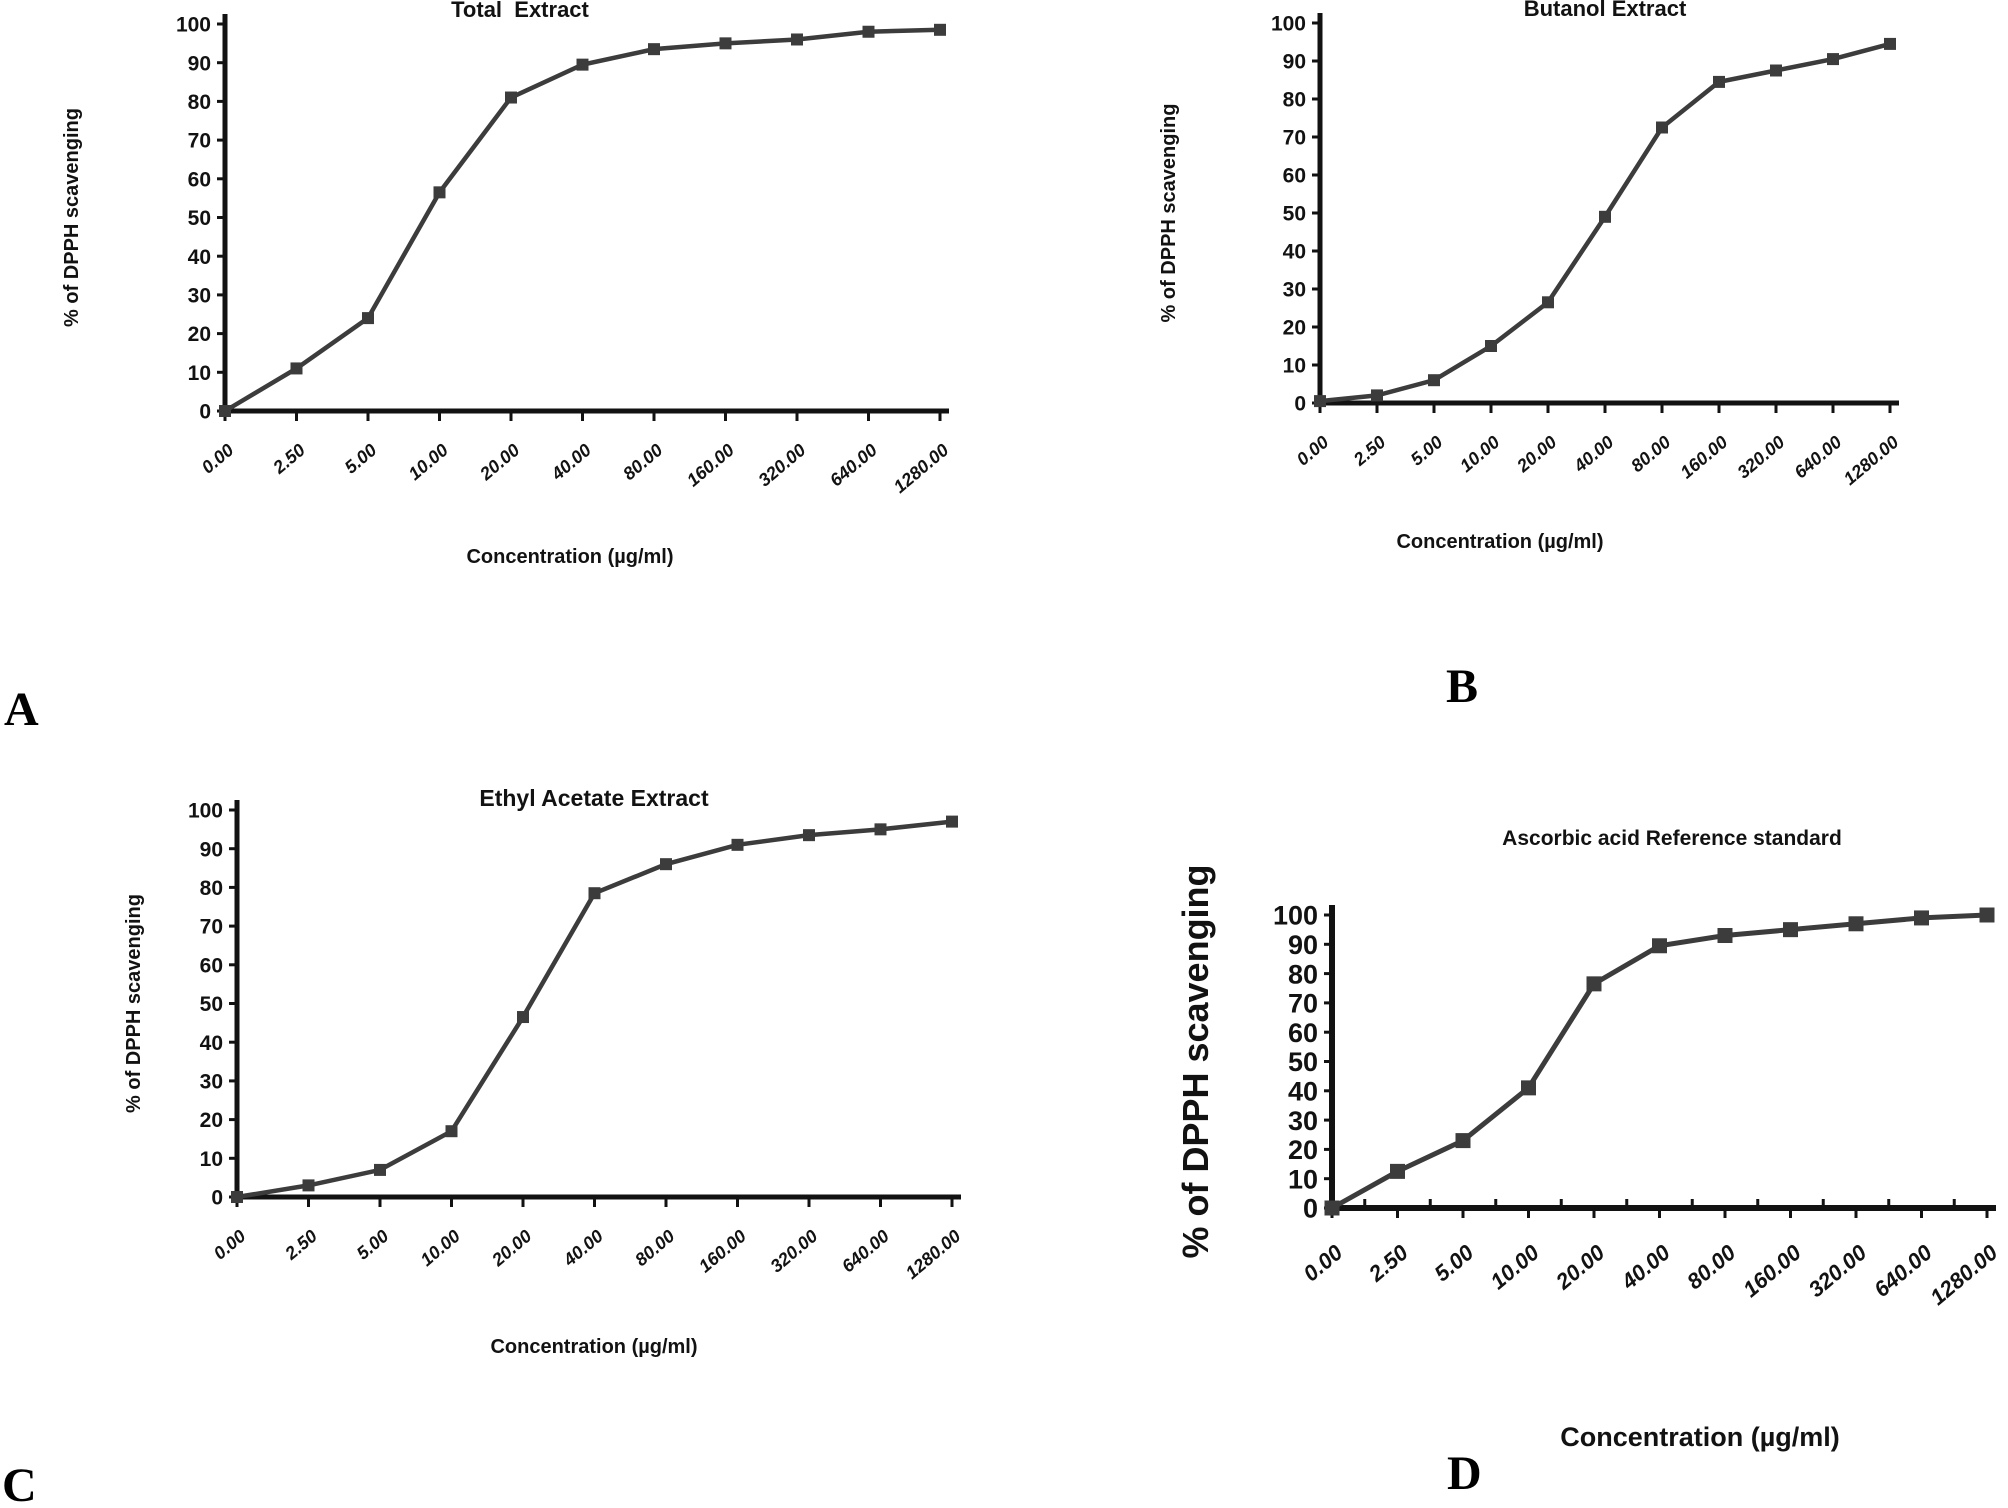  Describe the element at coordinates (19, 1483) in the screenshot. I see `panel-label-c: C` at that location.